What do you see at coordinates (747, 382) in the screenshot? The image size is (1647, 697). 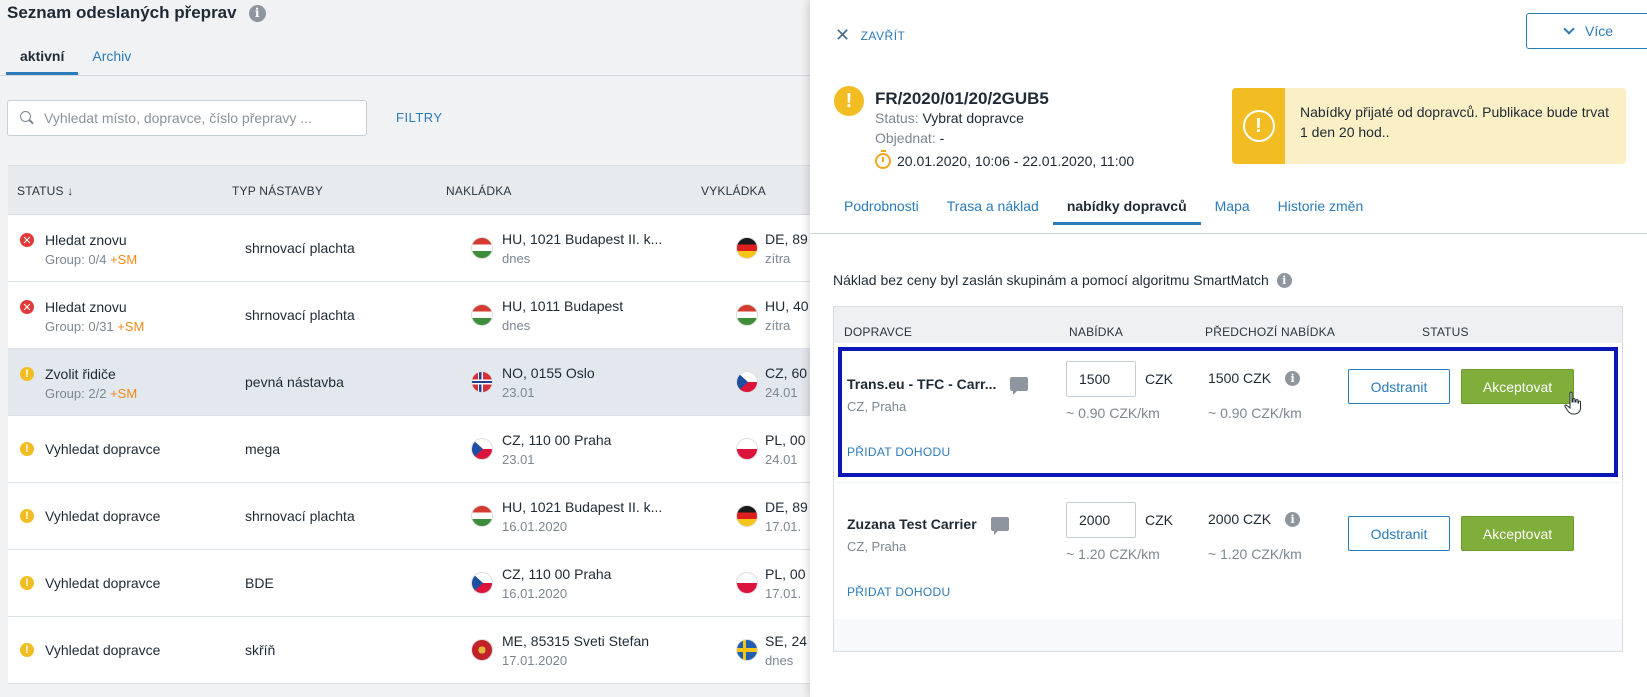 I see `flag-cz-icon` at bounding box center [747, 382].